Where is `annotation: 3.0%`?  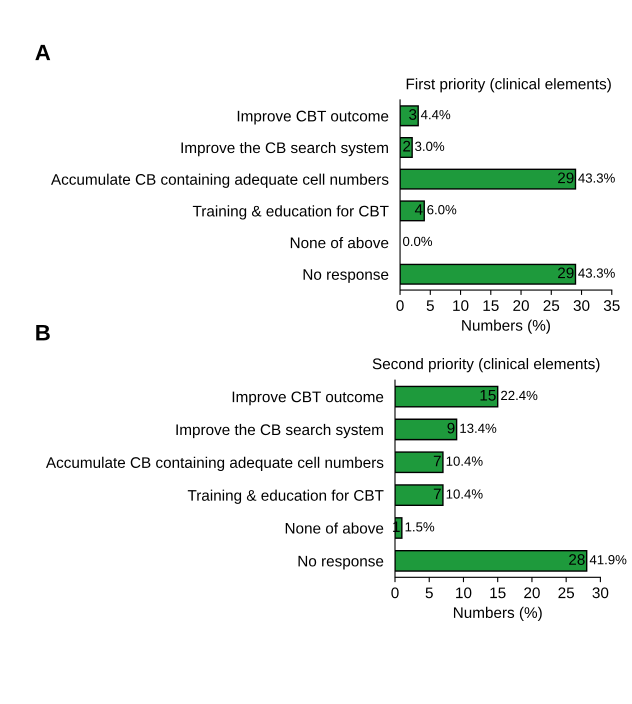 annotation: 3.0% is located at coordinates (429, 147).